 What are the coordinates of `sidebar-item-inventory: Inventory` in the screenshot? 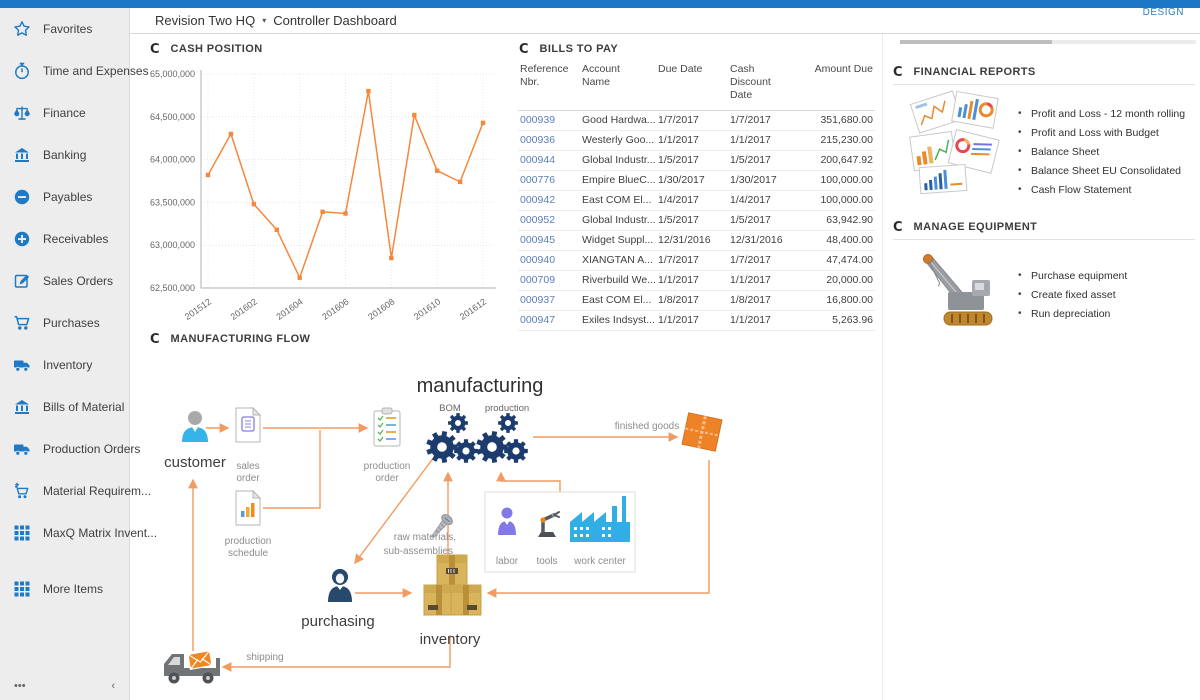 It's located at (64, 365).